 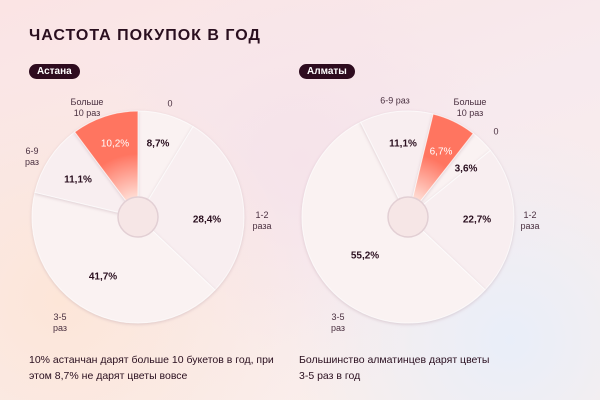 I want to click on page-title: ЧАСТОТА ПОКУПОК В ГОД, so click(x=145, y=35).